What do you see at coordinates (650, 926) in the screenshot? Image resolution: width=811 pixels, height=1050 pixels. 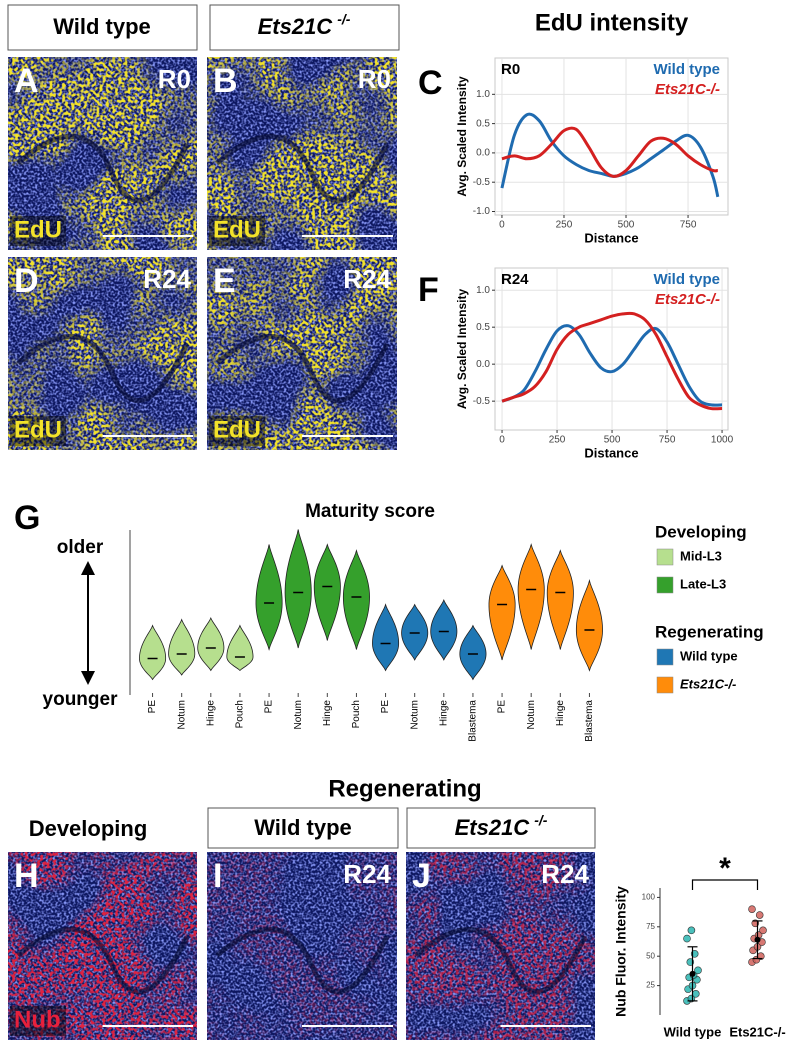 I see `y-tick-label: 75` at bounding box center [650, 926].